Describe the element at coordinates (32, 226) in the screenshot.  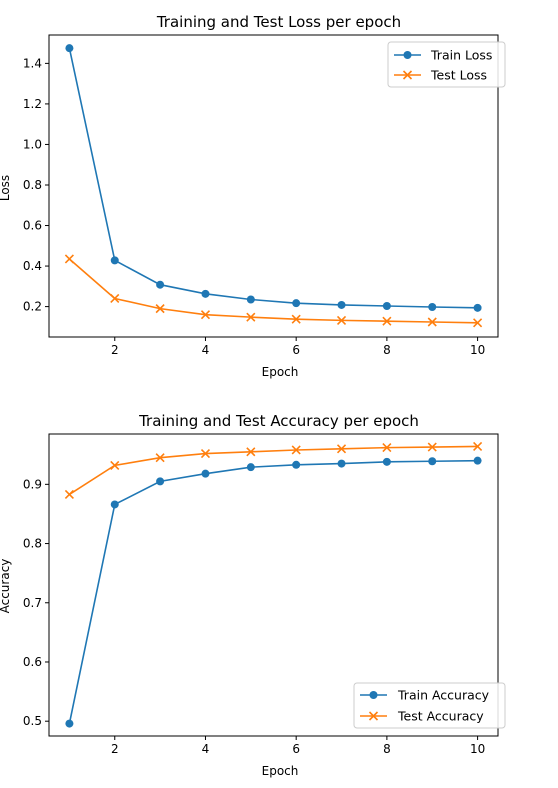
I see `loss-y-tick-label: 0.6` at that location.